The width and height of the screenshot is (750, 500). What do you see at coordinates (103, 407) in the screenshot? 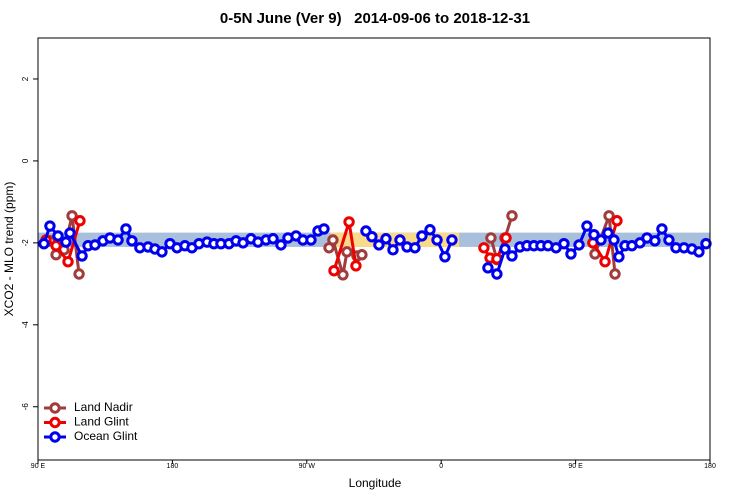
I see `legend-label: Land Nadir` at bounding box center [103, 407].